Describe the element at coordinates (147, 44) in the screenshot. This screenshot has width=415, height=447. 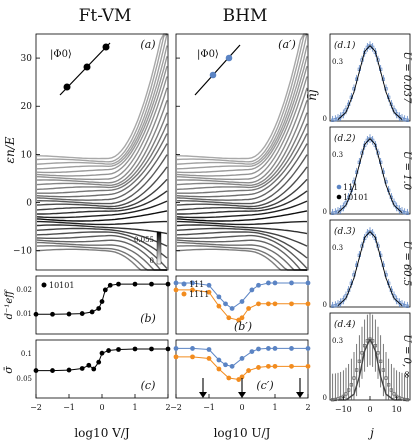
I see `panel-label-a: (a)` at that location.